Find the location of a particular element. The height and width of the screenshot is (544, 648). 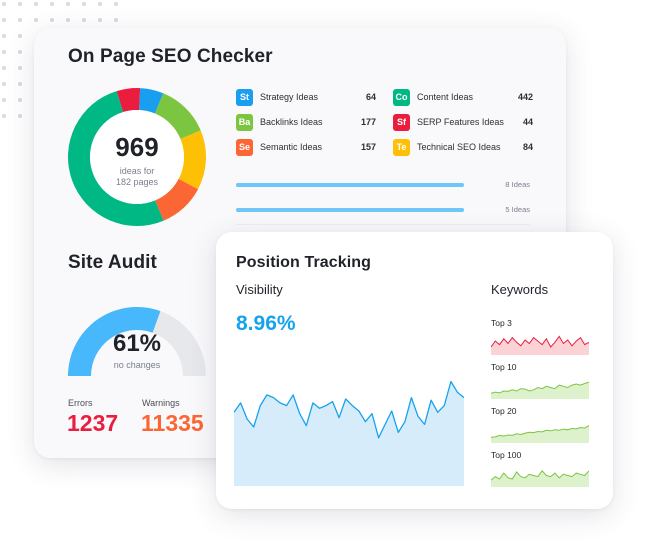

legend-value: 84 is located at coordinates (527, 147).